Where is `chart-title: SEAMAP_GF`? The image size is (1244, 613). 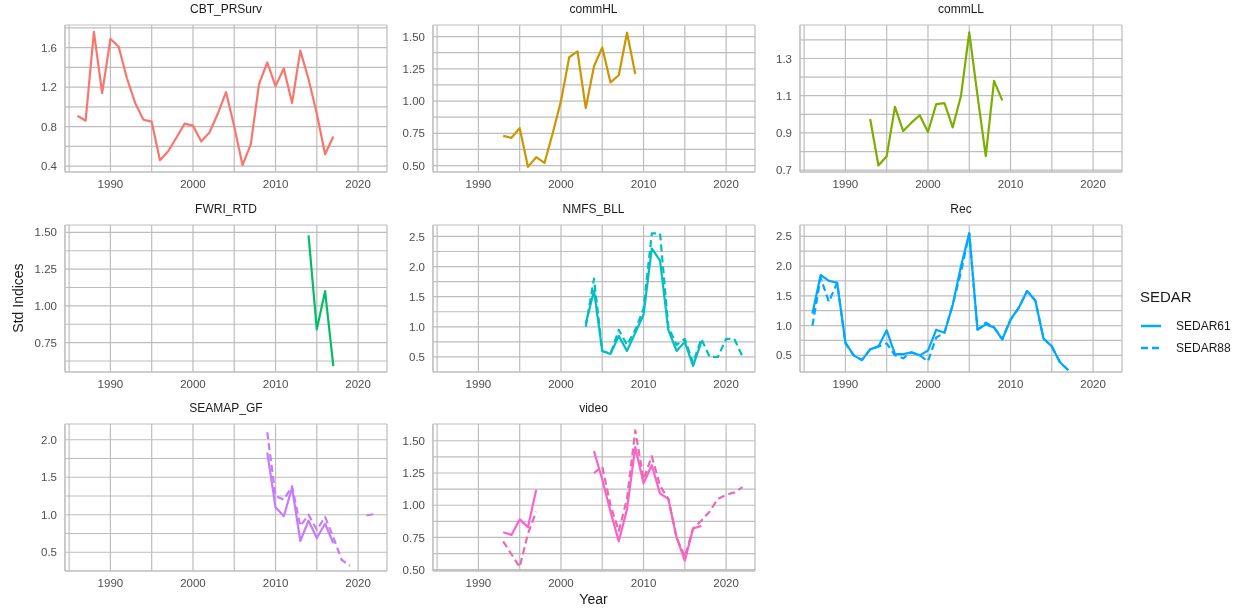 chart-title: SEAMAP_GF is located at coordinates (226, 408).